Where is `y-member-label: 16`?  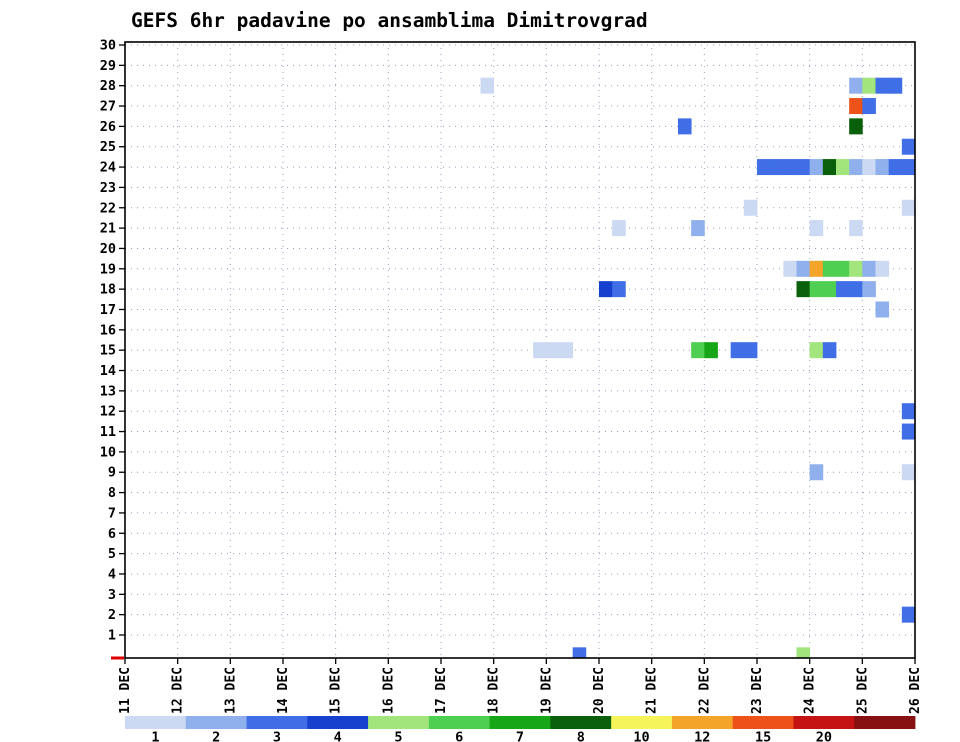 y-member-label: 16 is located at coordinates (108, 330).